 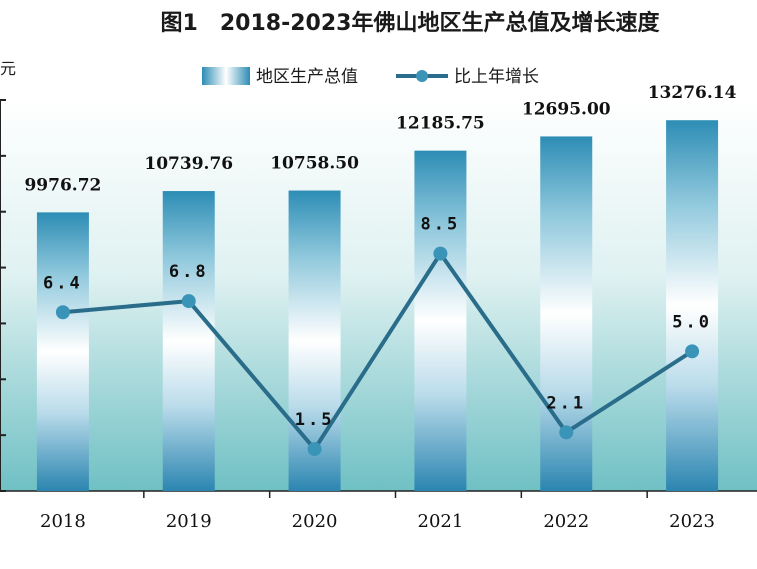 What do you see at coordinates (315, 521) in the screenshot?
I see `x-tick-label-2020: 2020` at bounding box center [315, 521].